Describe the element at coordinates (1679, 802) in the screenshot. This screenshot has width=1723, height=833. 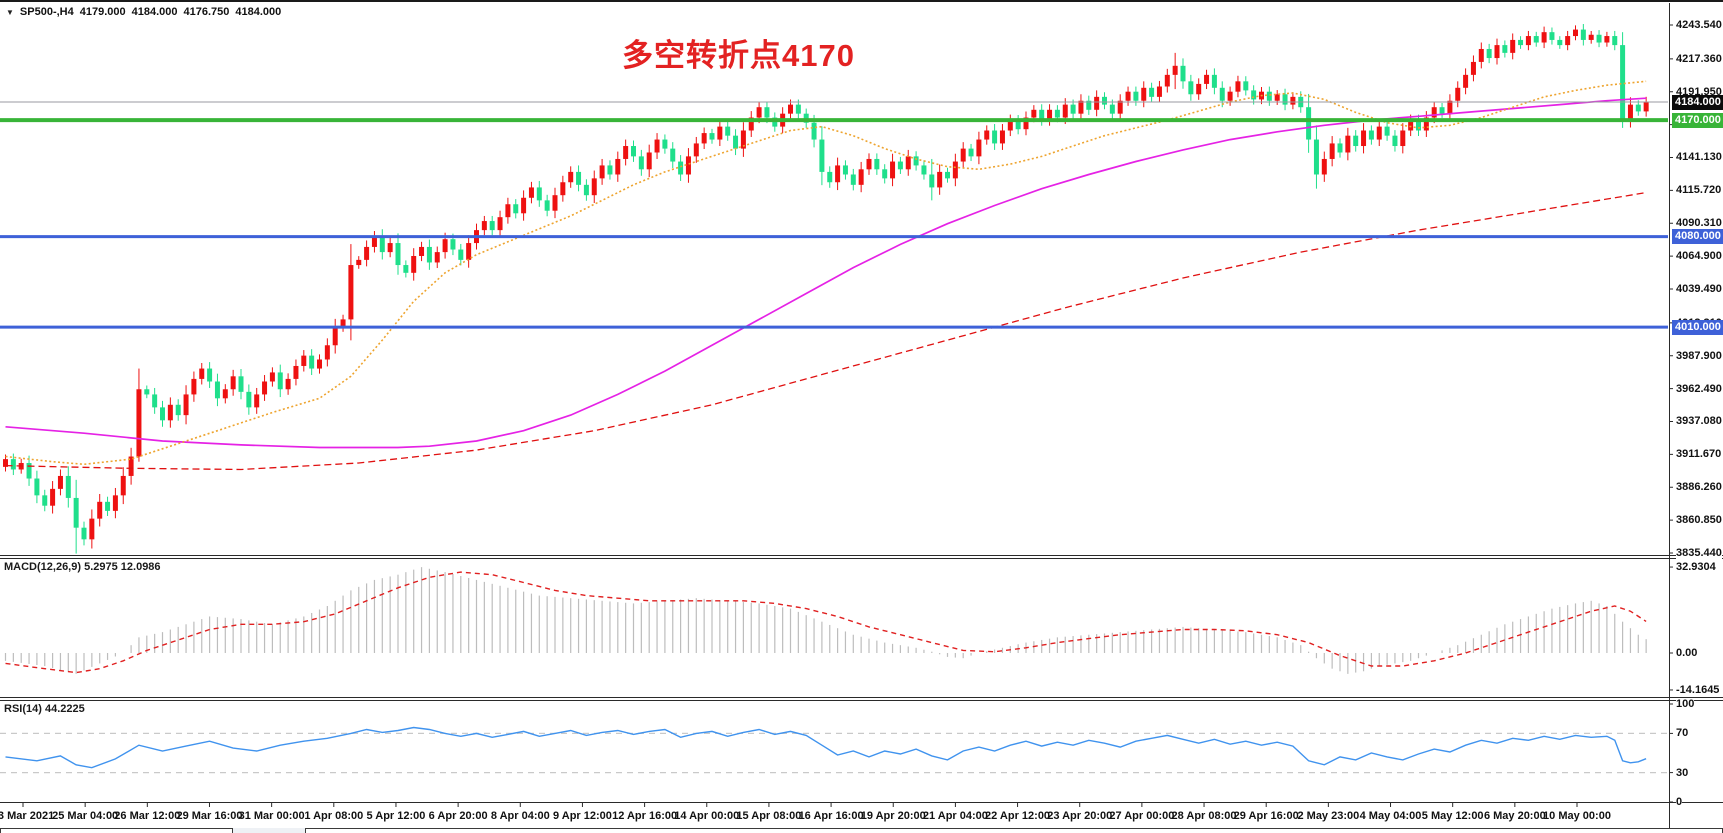
I see `rsi-scale-label: 0` at that location.